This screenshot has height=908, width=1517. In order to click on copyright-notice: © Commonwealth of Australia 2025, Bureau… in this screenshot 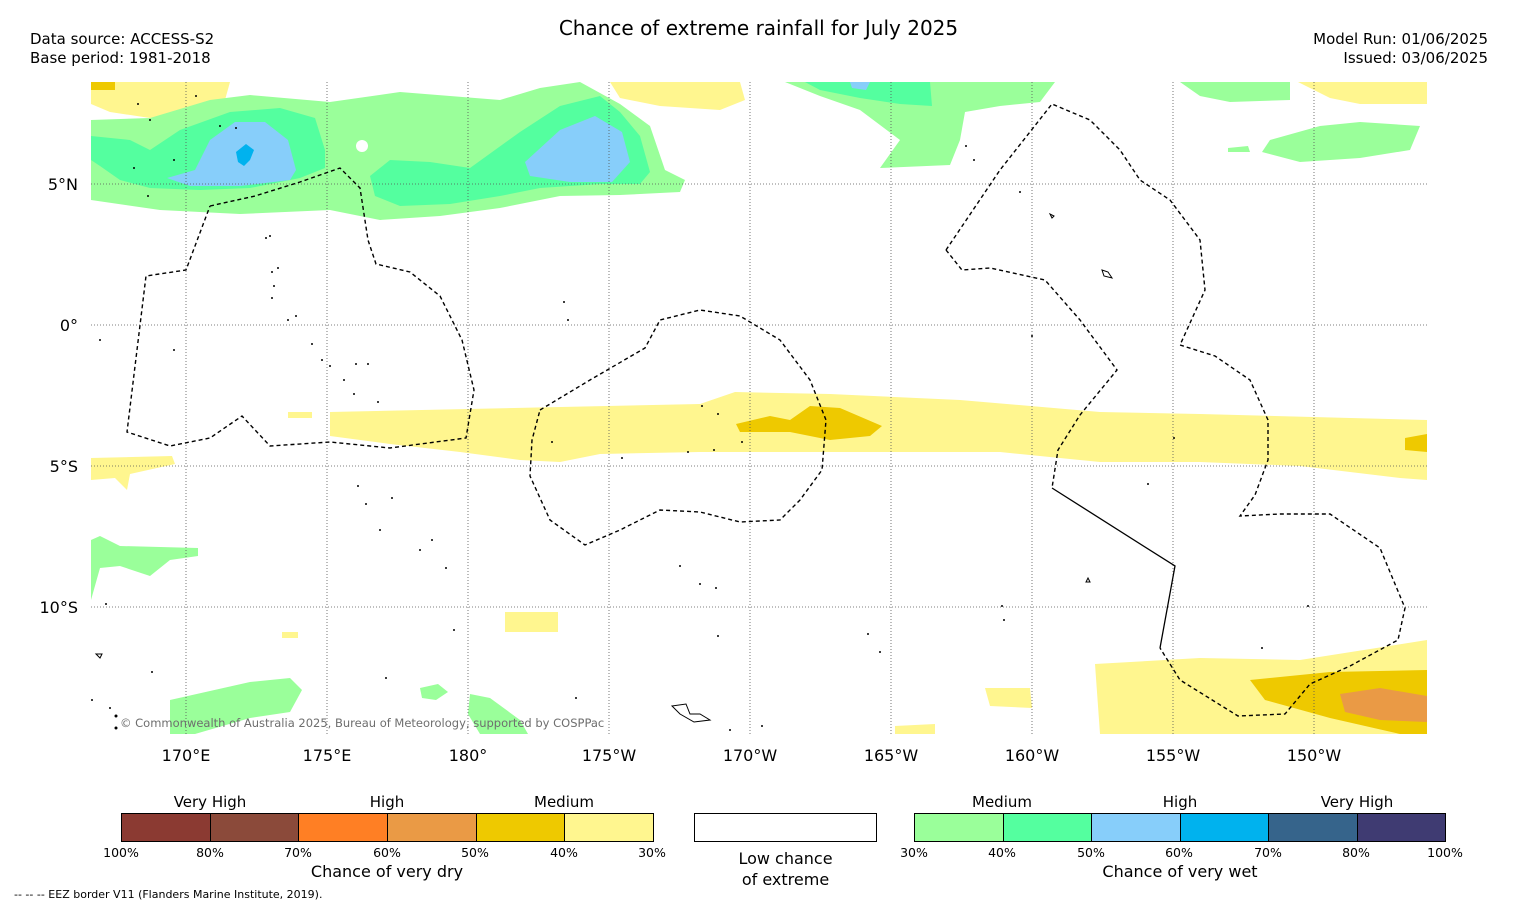, I will do `click(362, 723)`.